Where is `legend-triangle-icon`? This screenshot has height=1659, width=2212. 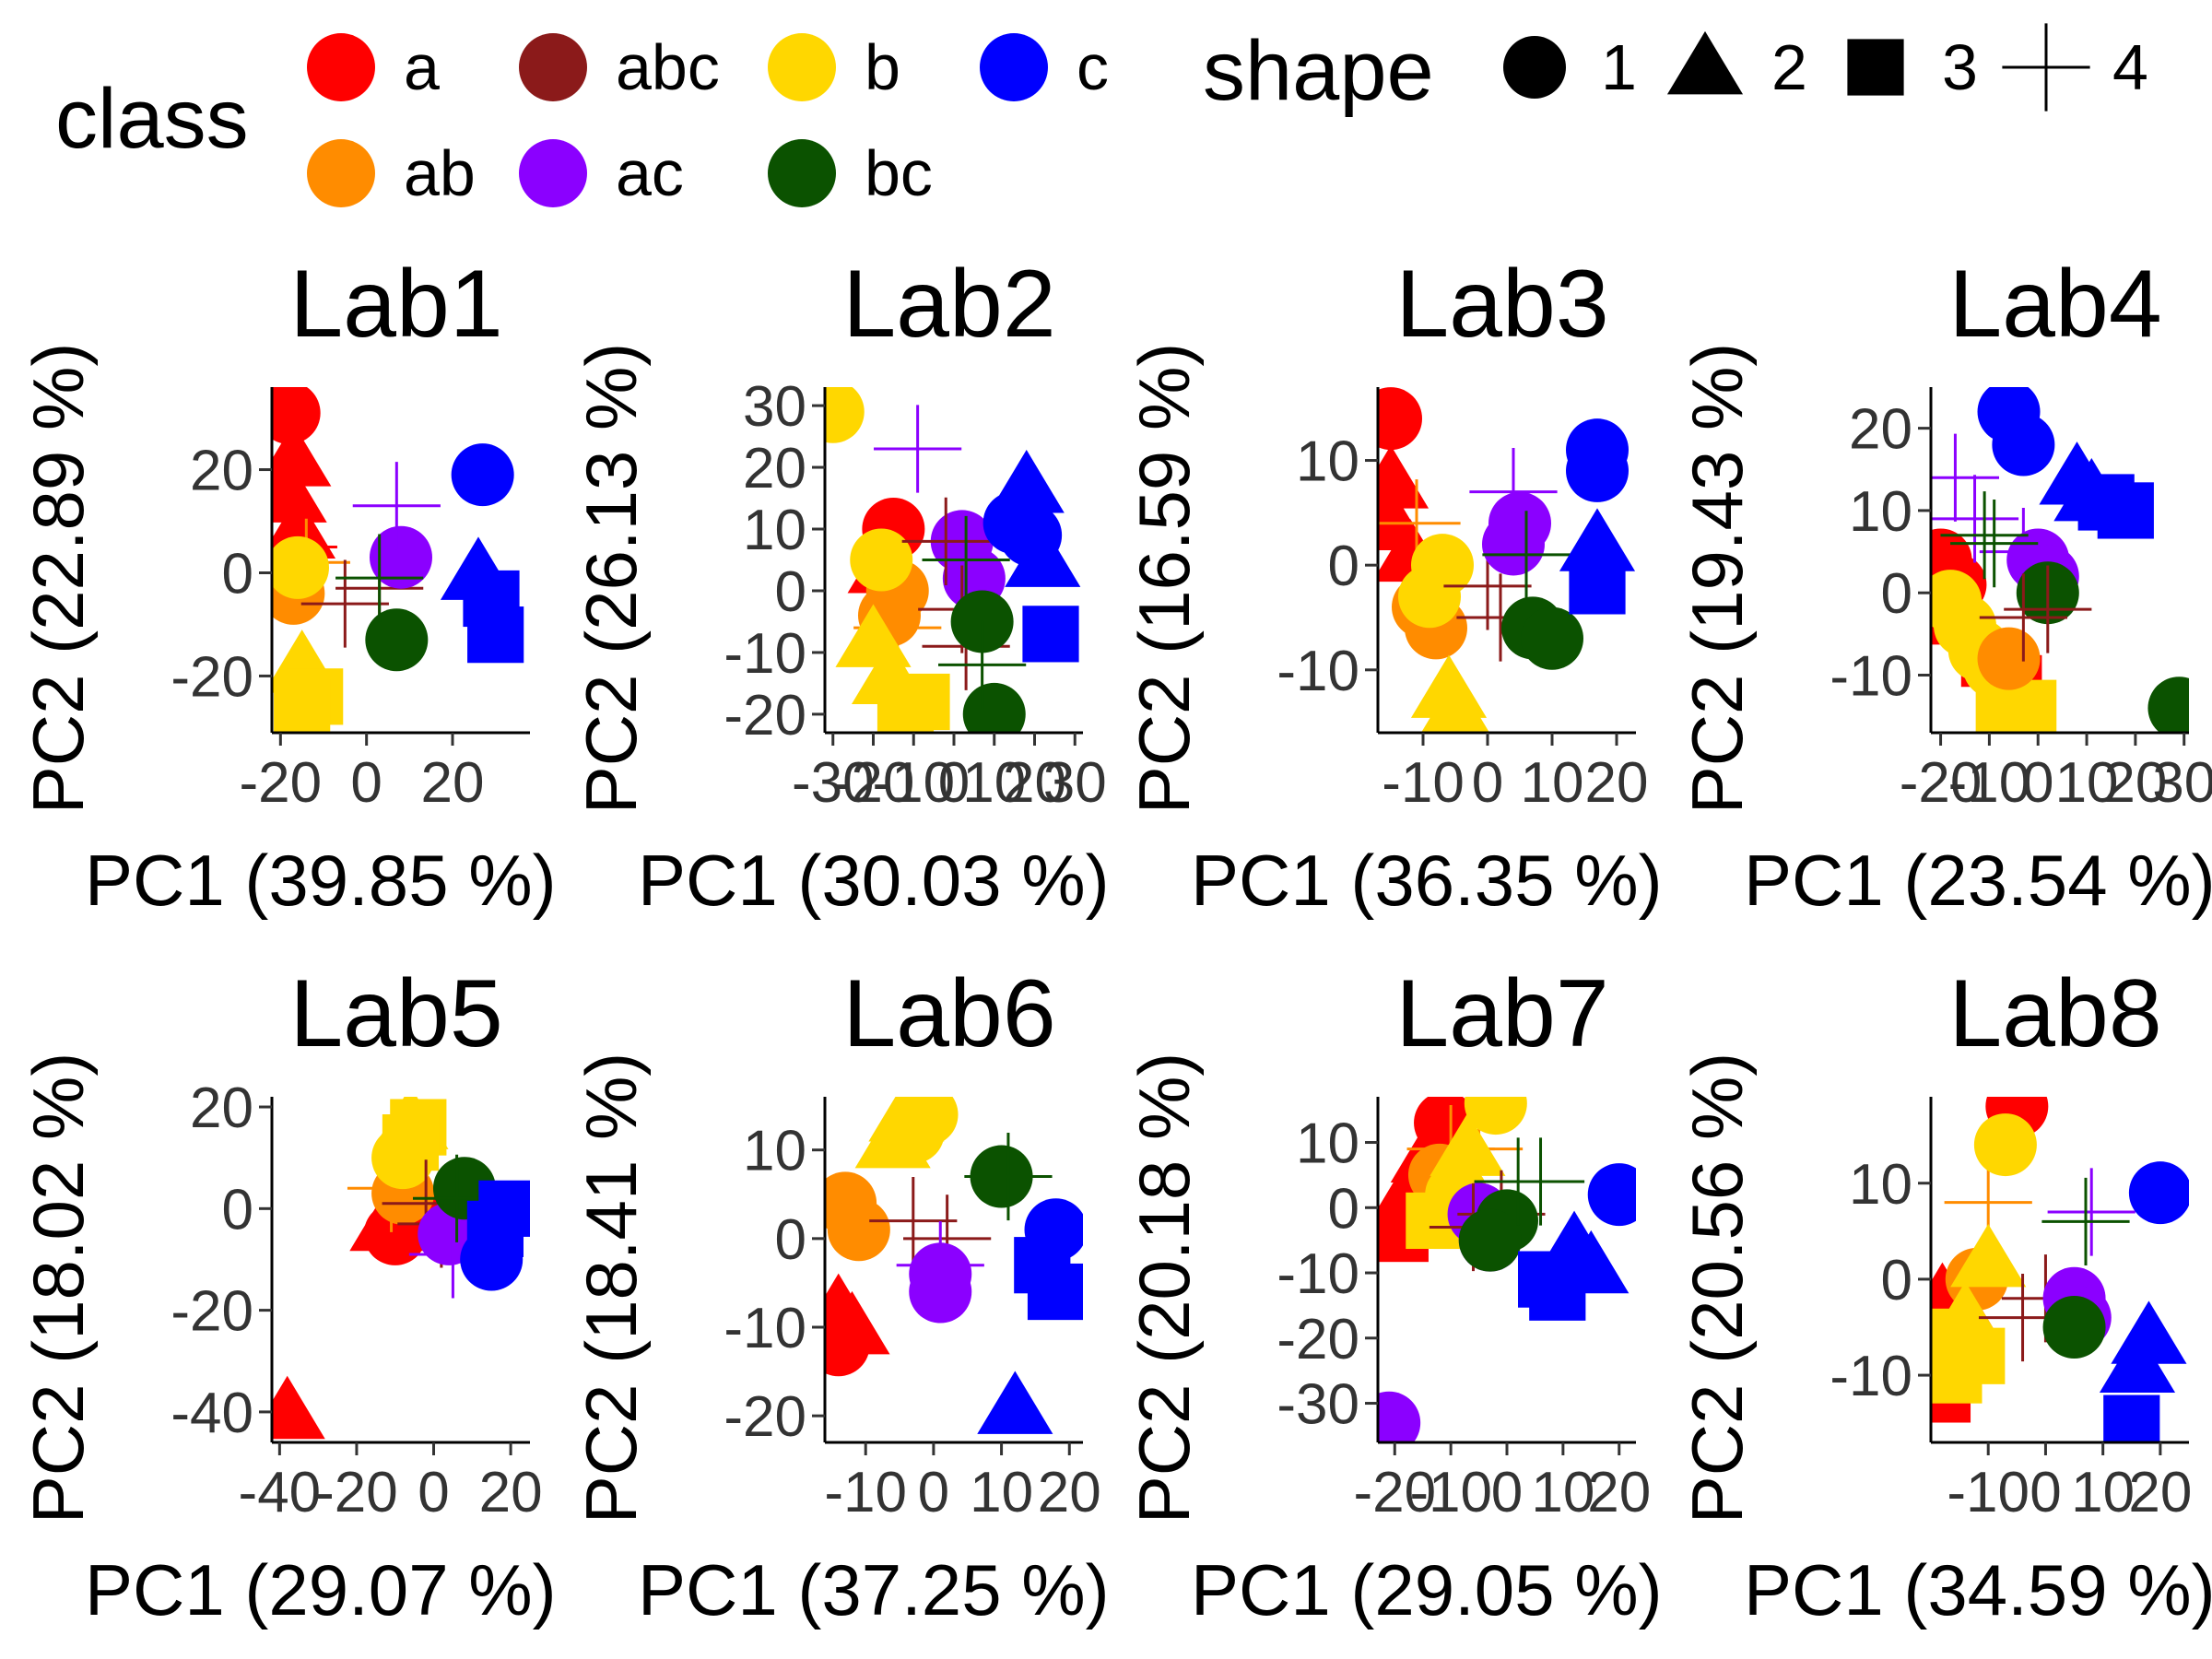
legend-triangle-icon is located at coordinates (1705, 62).